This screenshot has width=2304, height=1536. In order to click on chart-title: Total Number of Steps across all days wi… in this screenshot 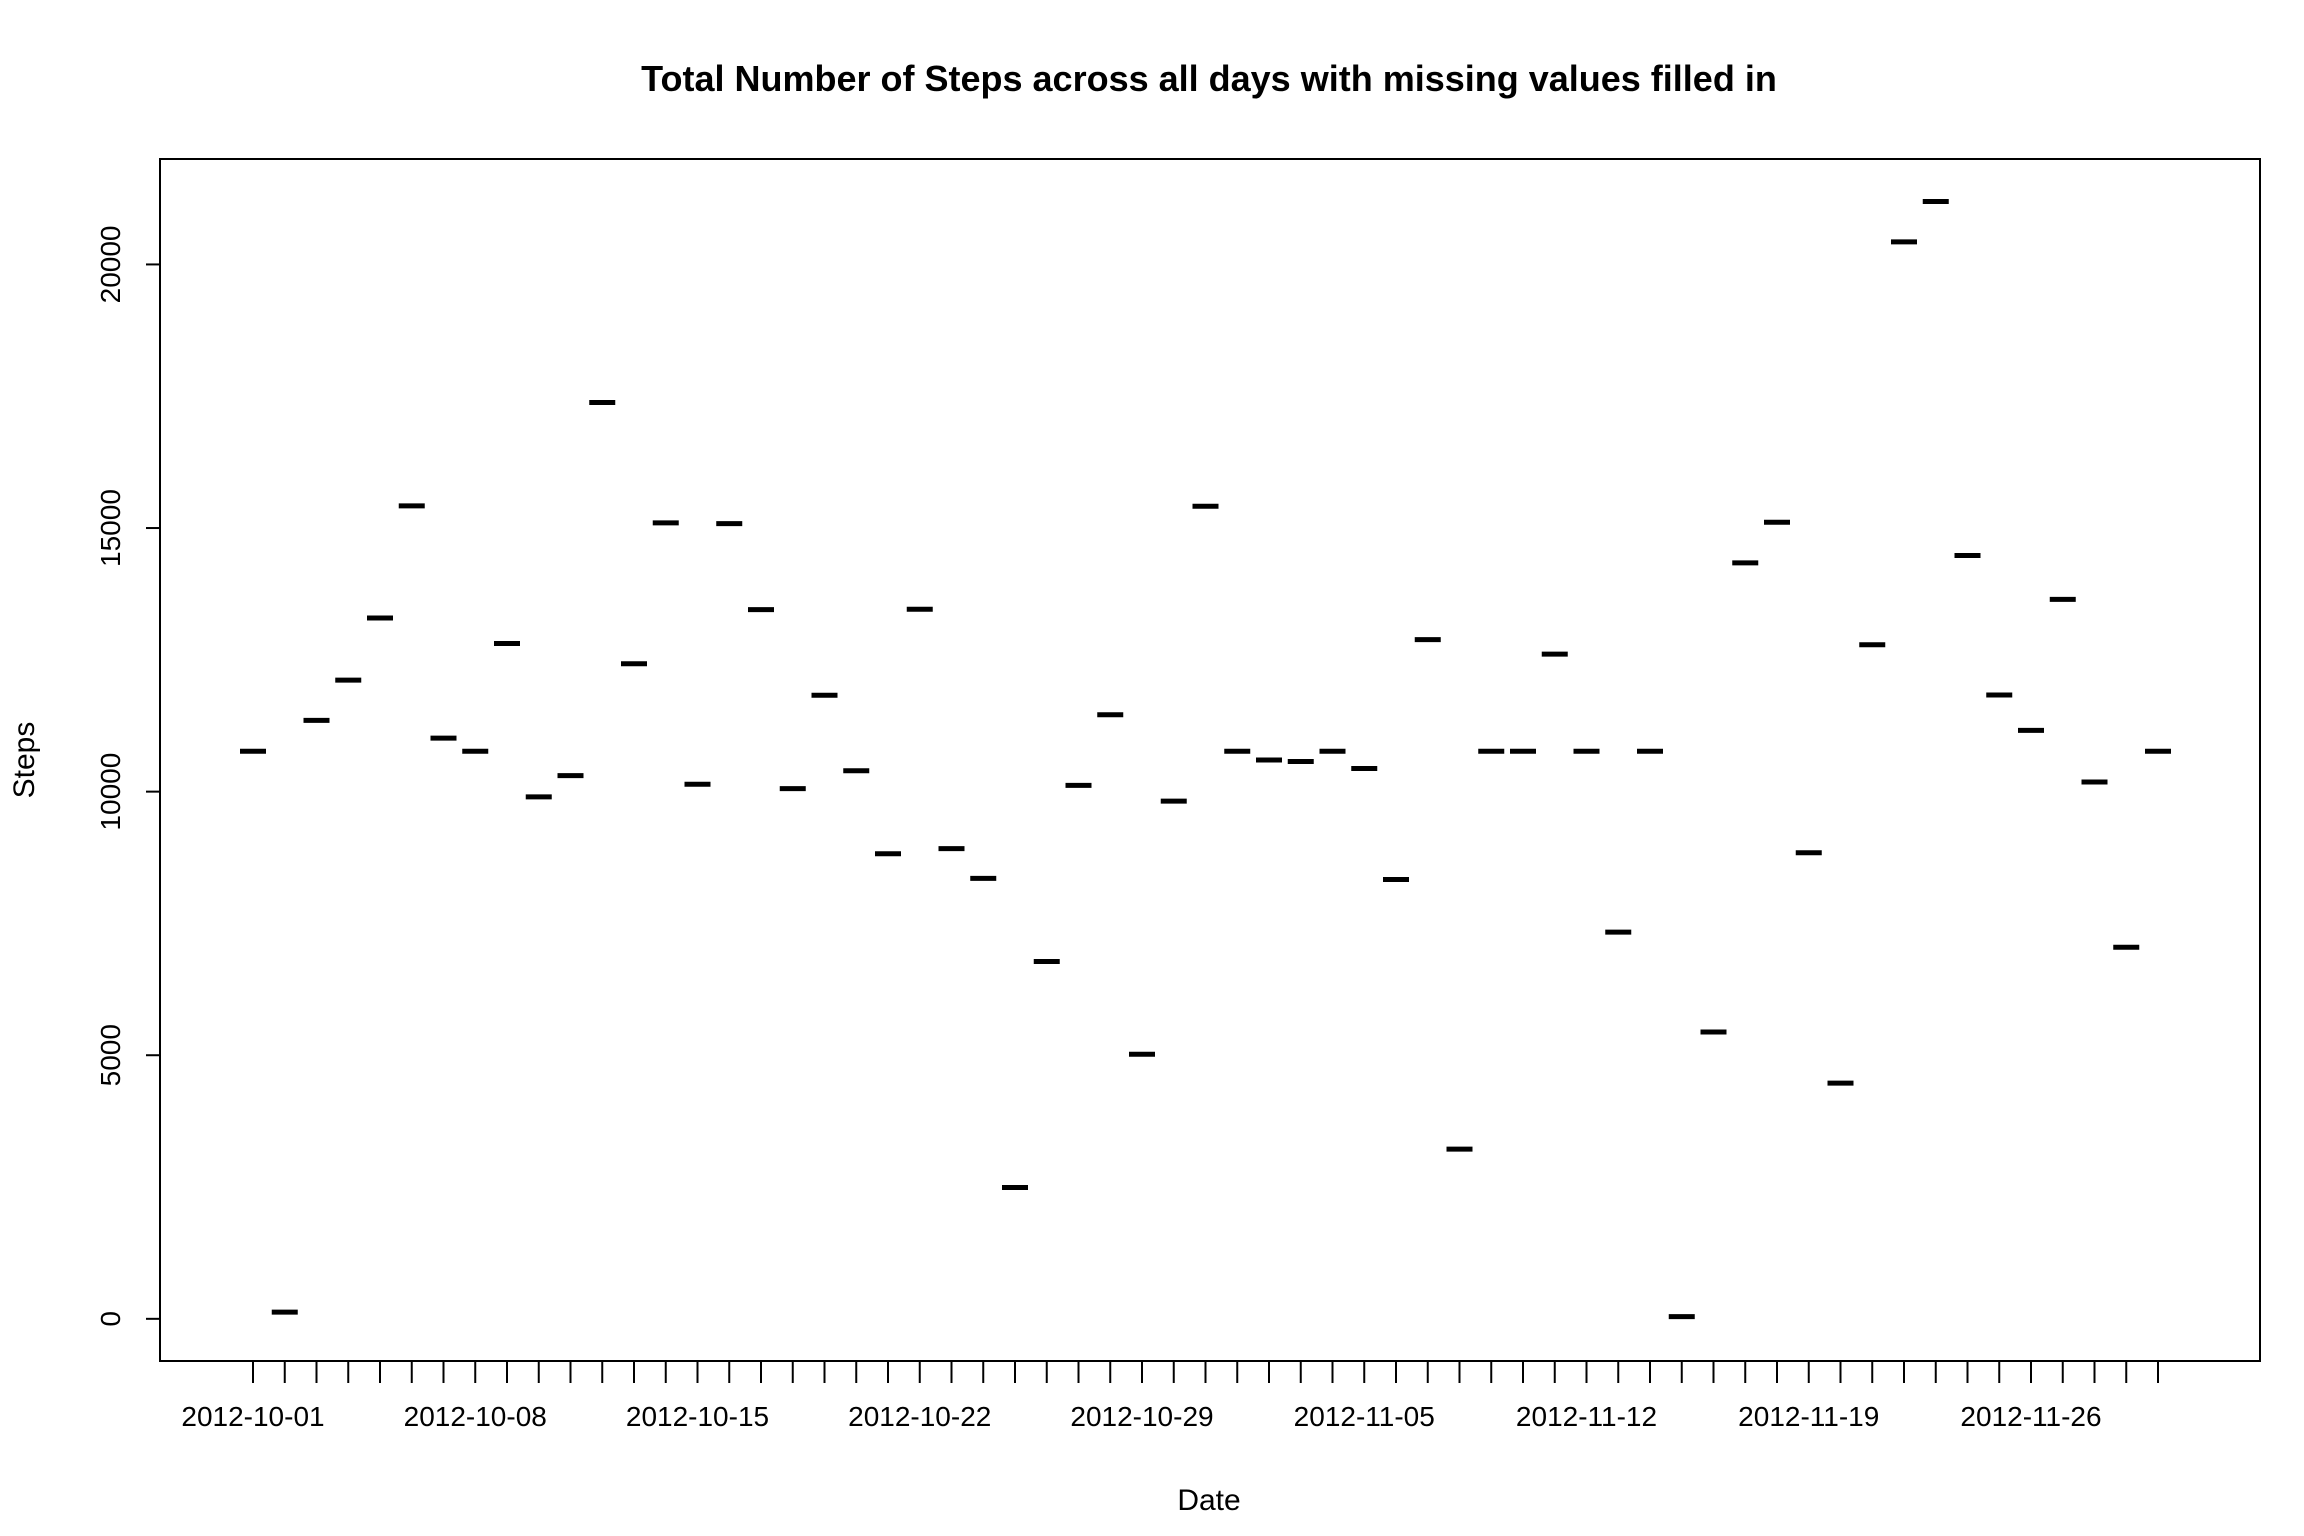, I will do `click(1209, 78)`.